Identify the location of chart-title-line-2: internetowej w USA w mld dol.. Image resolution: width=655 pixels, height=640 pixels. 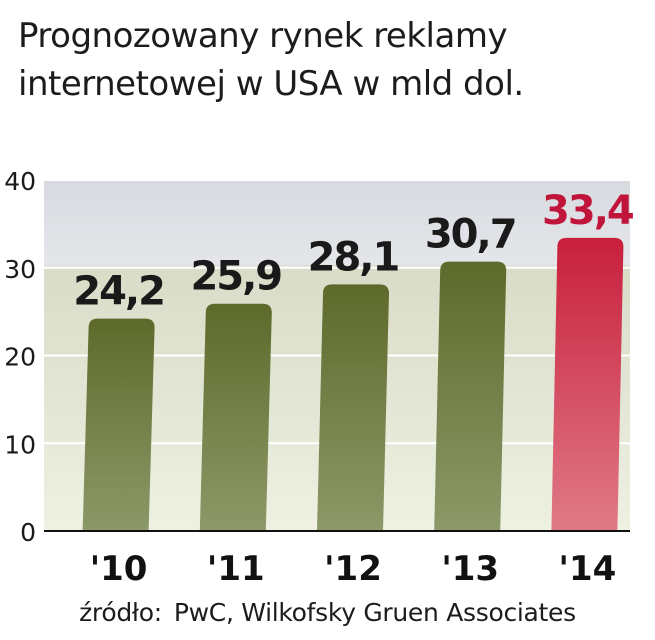
(271, 84).